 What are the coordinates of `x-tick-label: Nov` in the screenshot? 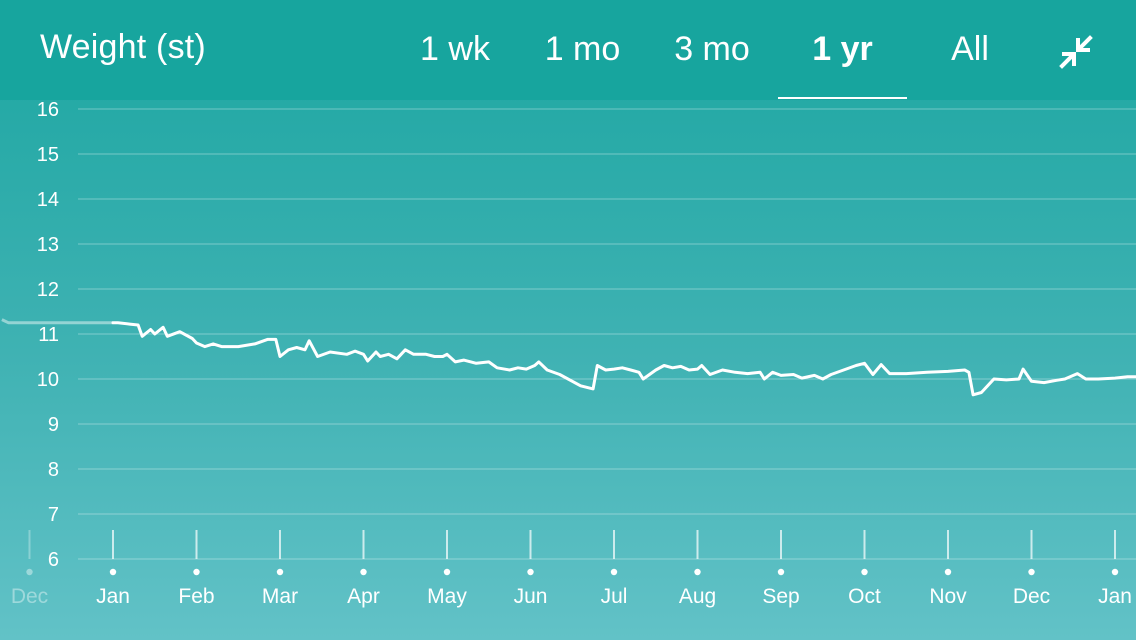 It's located at (948, 596).